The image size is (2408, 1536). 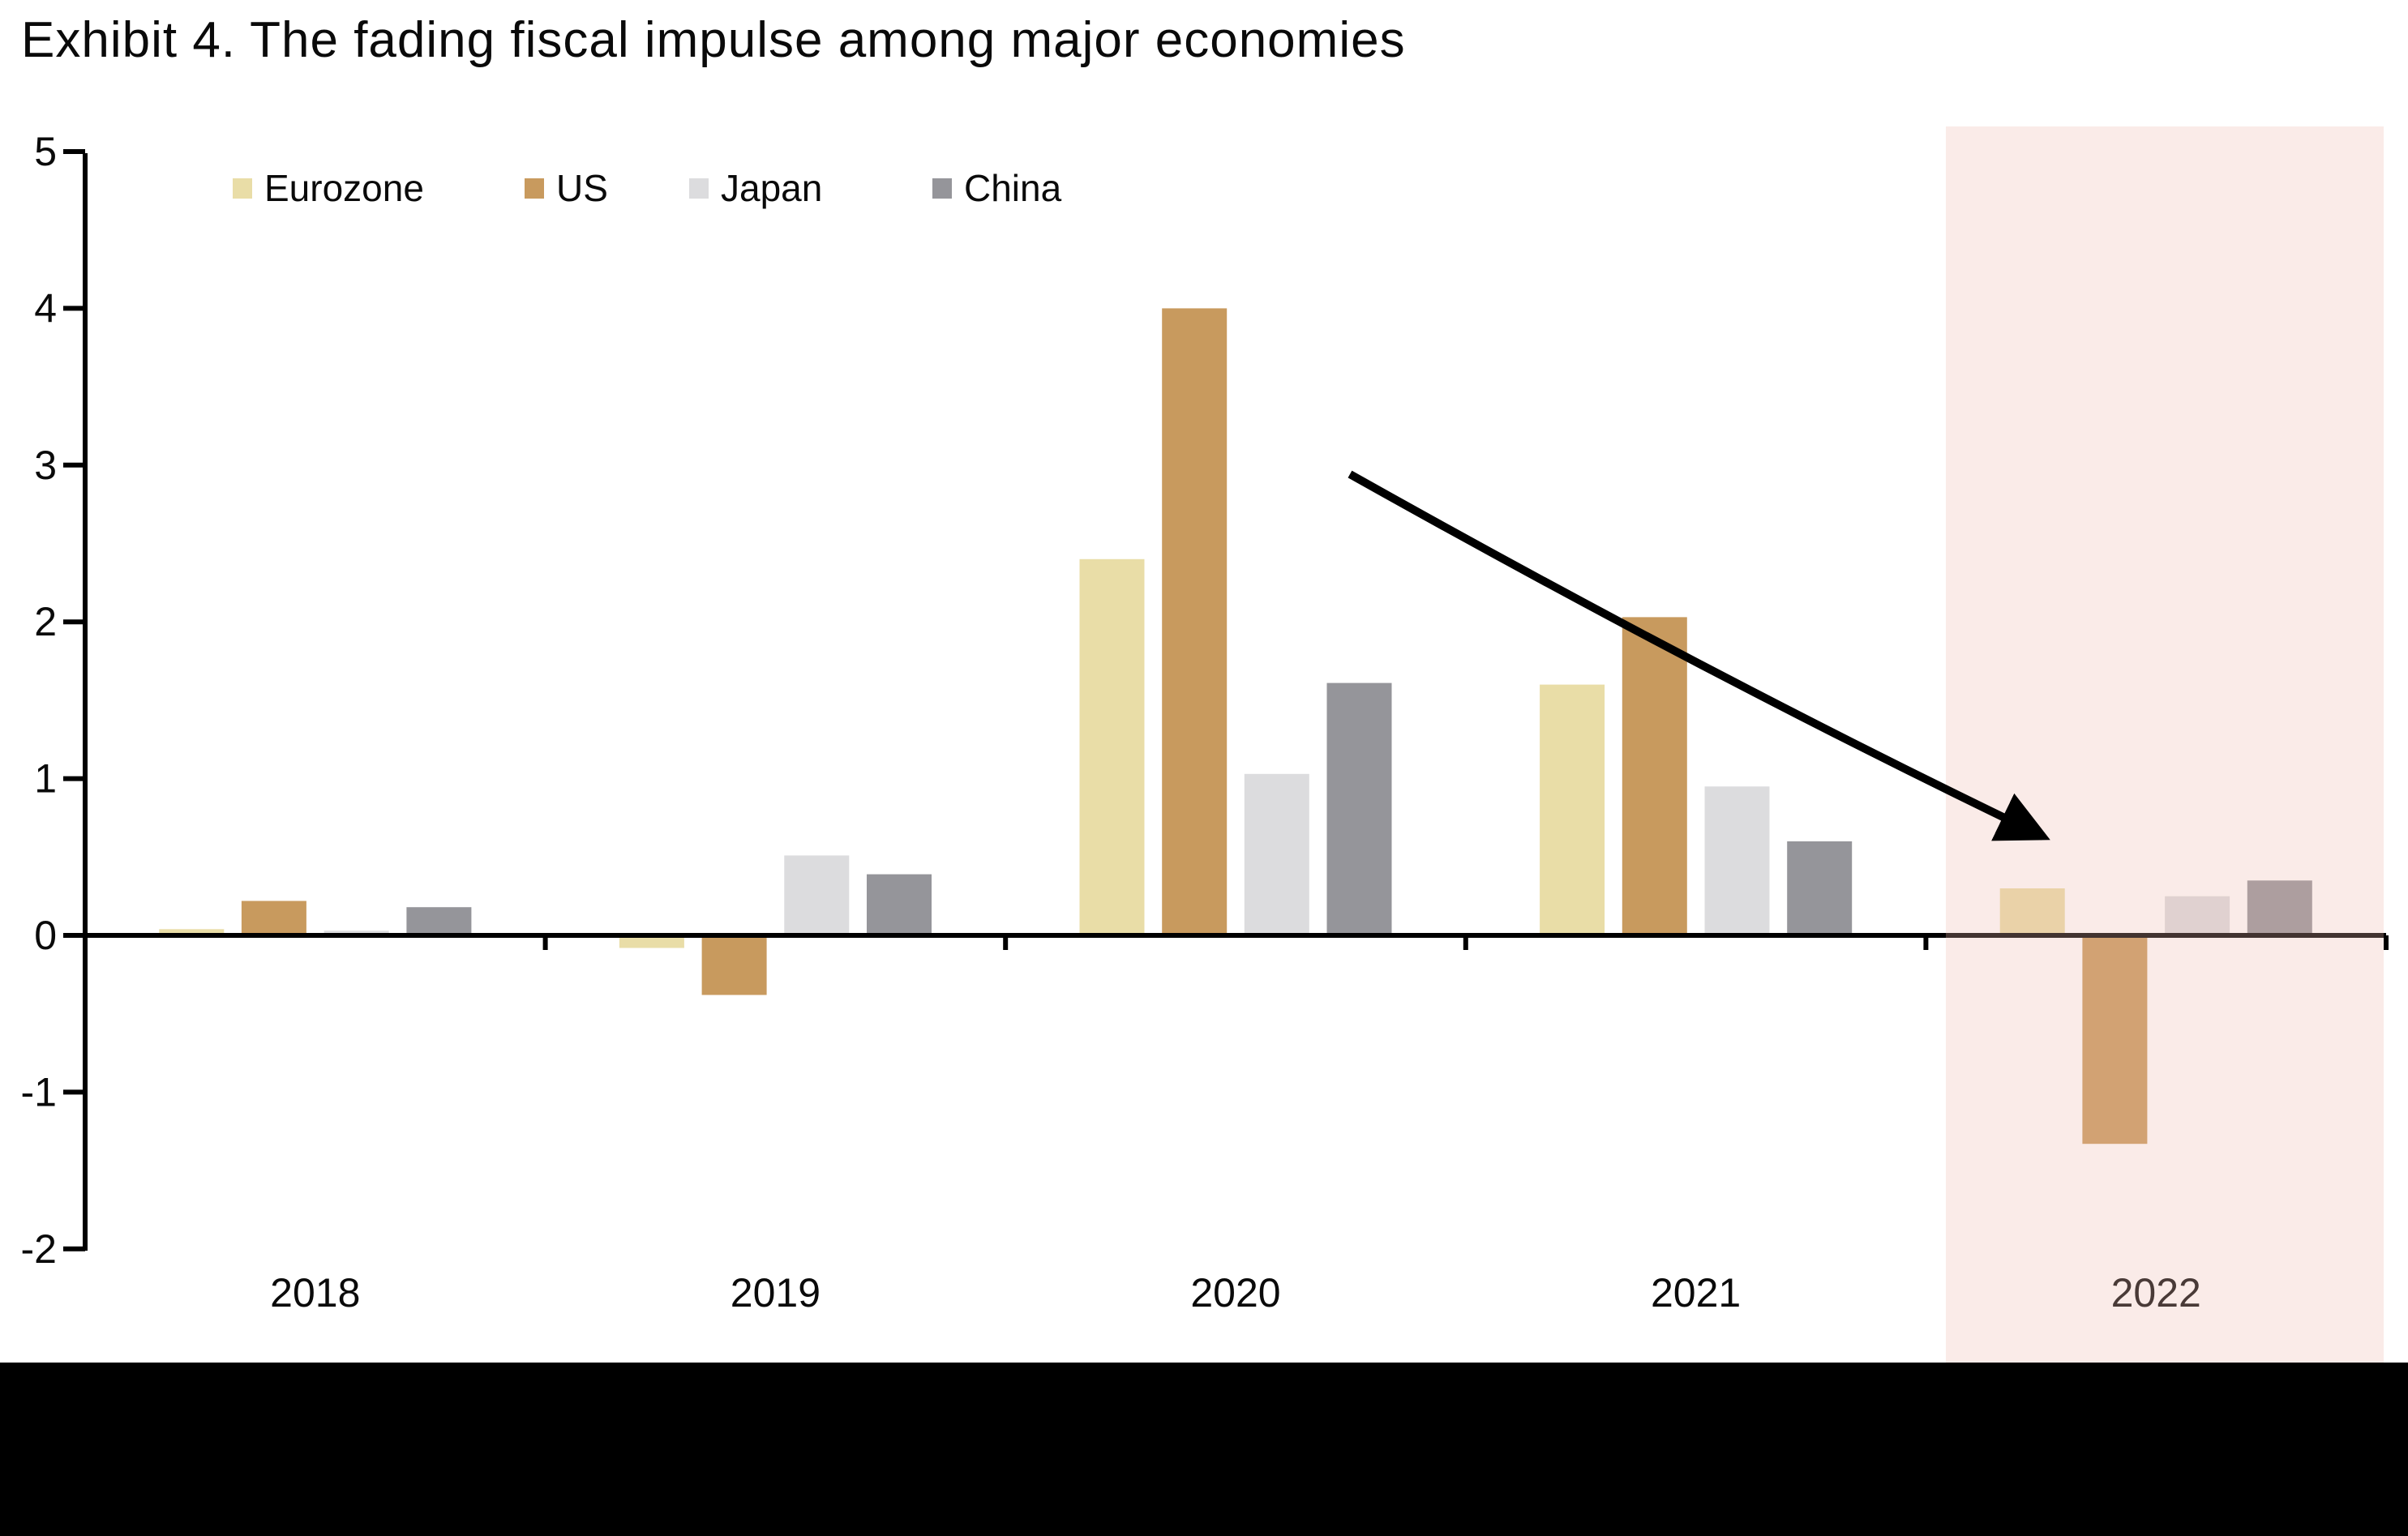 I want to click on legend-label: China, so click(x=1013, y=188).